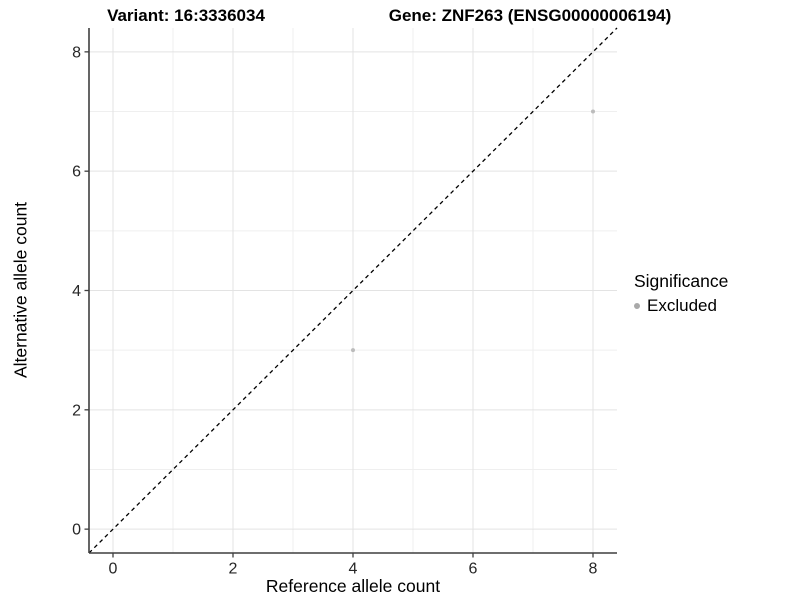  What do you see at coordinates (76, 530) in the screenshot?
I see `y-tick-label: 0` at bounding box center [76, 530].